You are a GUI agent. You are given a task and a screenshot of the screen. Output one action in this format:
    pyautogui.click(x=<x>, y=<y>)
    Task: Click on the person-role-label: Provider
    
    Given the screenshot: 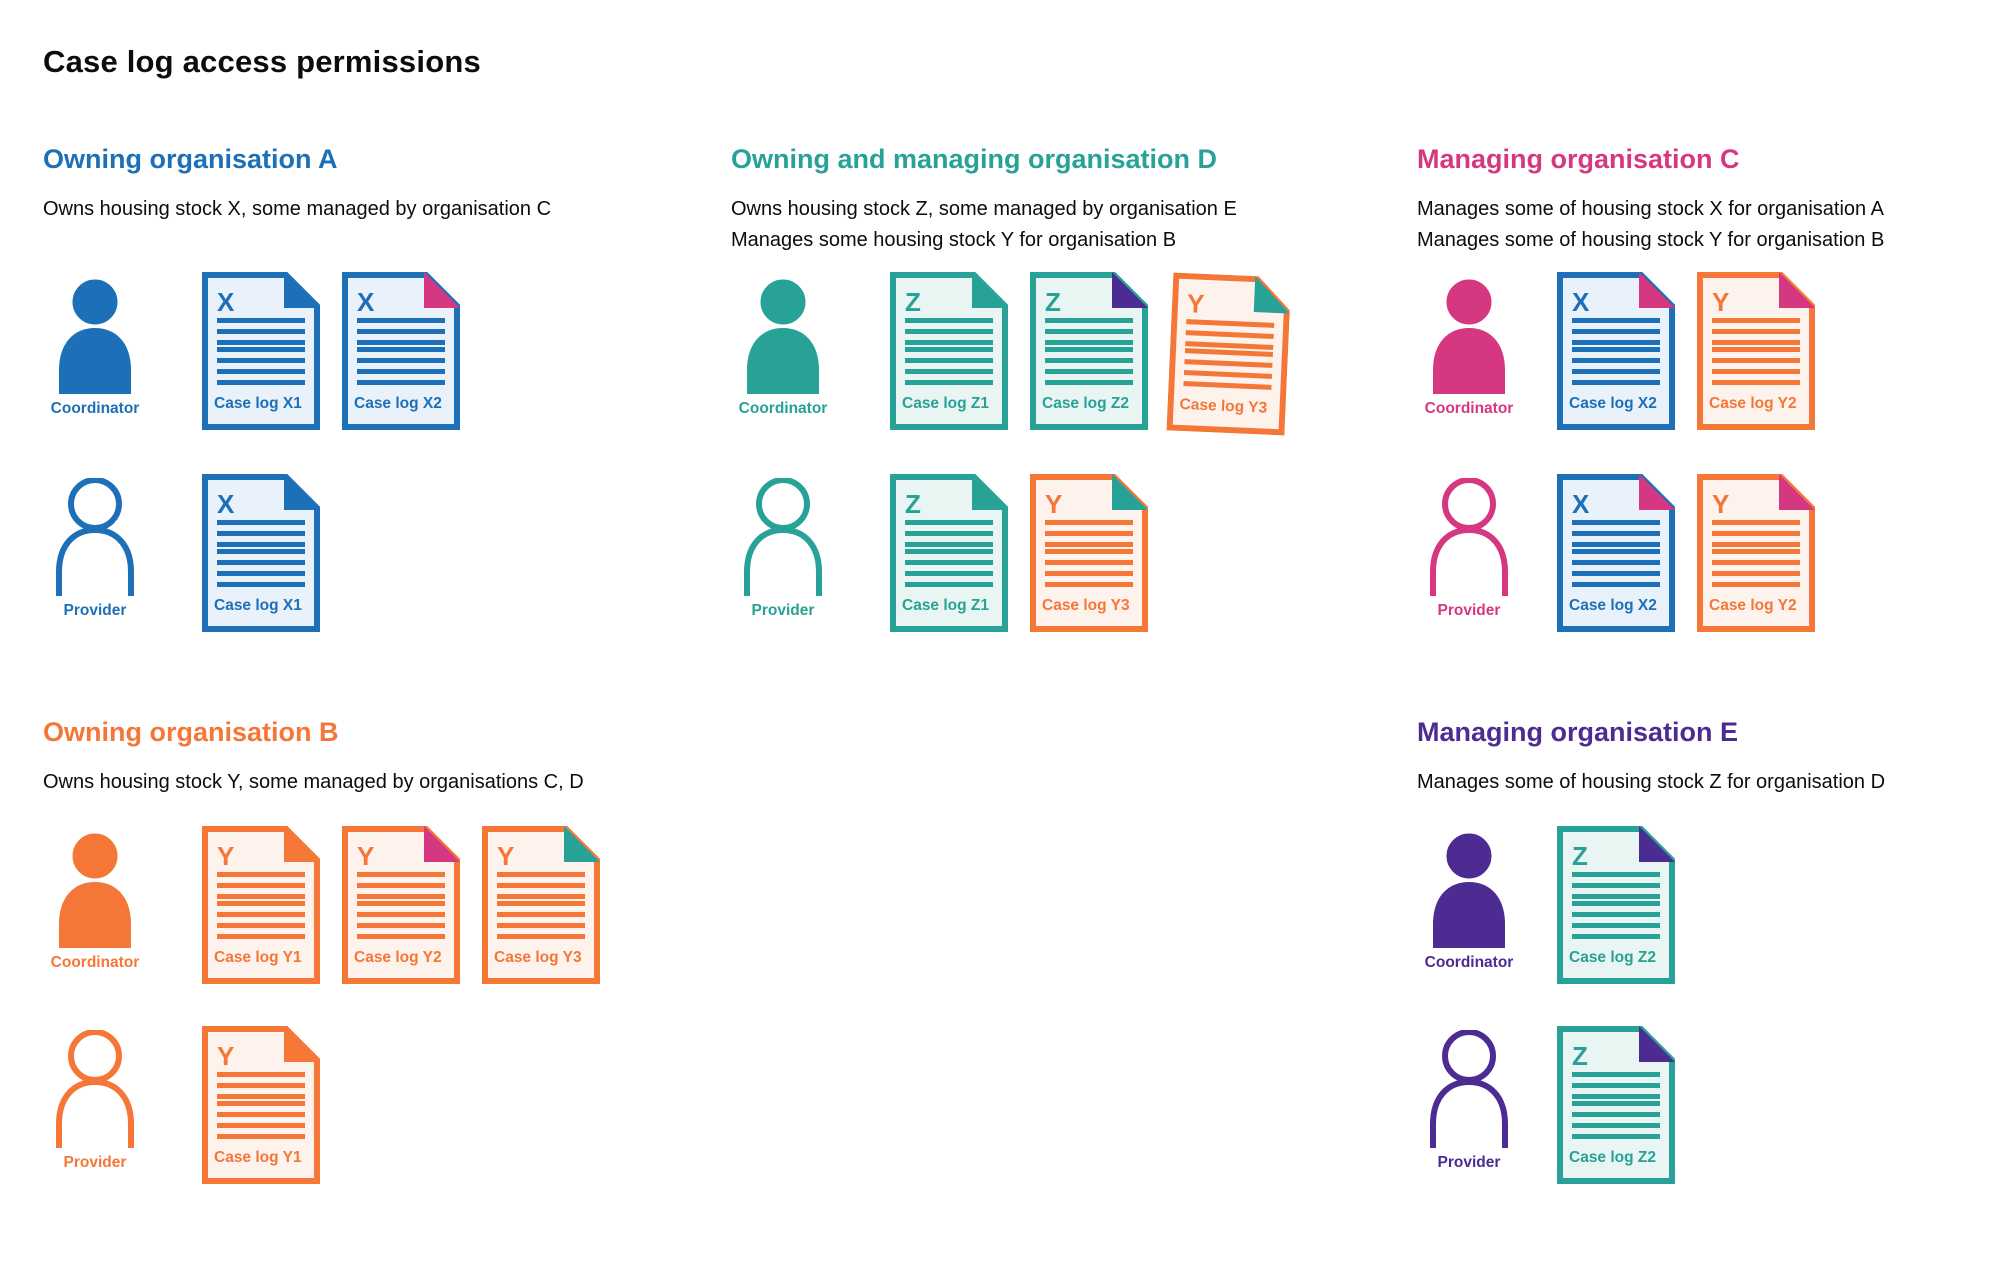 What is the action you would take?
    pyautogui.click(x=1469, y=1162)
    